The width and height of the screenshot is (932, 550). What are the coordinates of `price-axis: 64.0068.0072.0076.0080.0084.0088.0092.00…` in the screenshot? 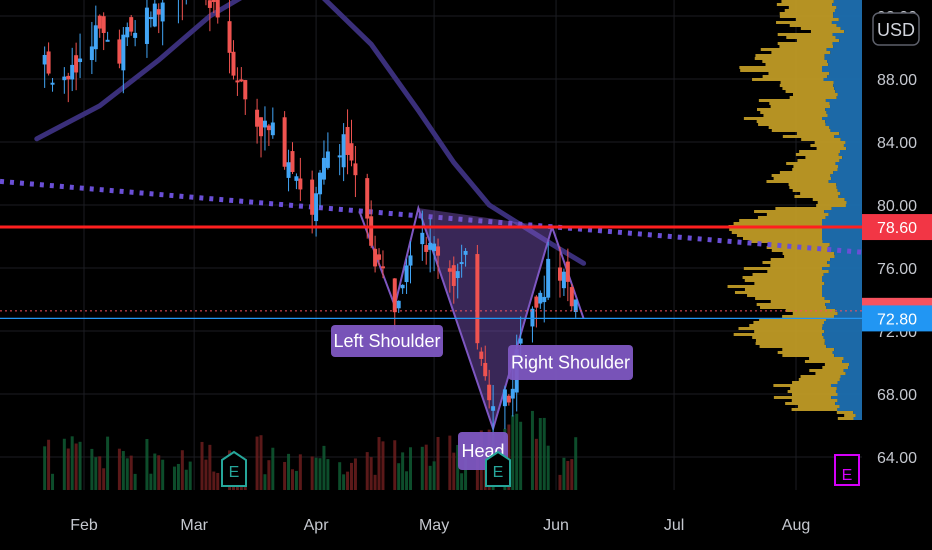 It's located at (897, 238).